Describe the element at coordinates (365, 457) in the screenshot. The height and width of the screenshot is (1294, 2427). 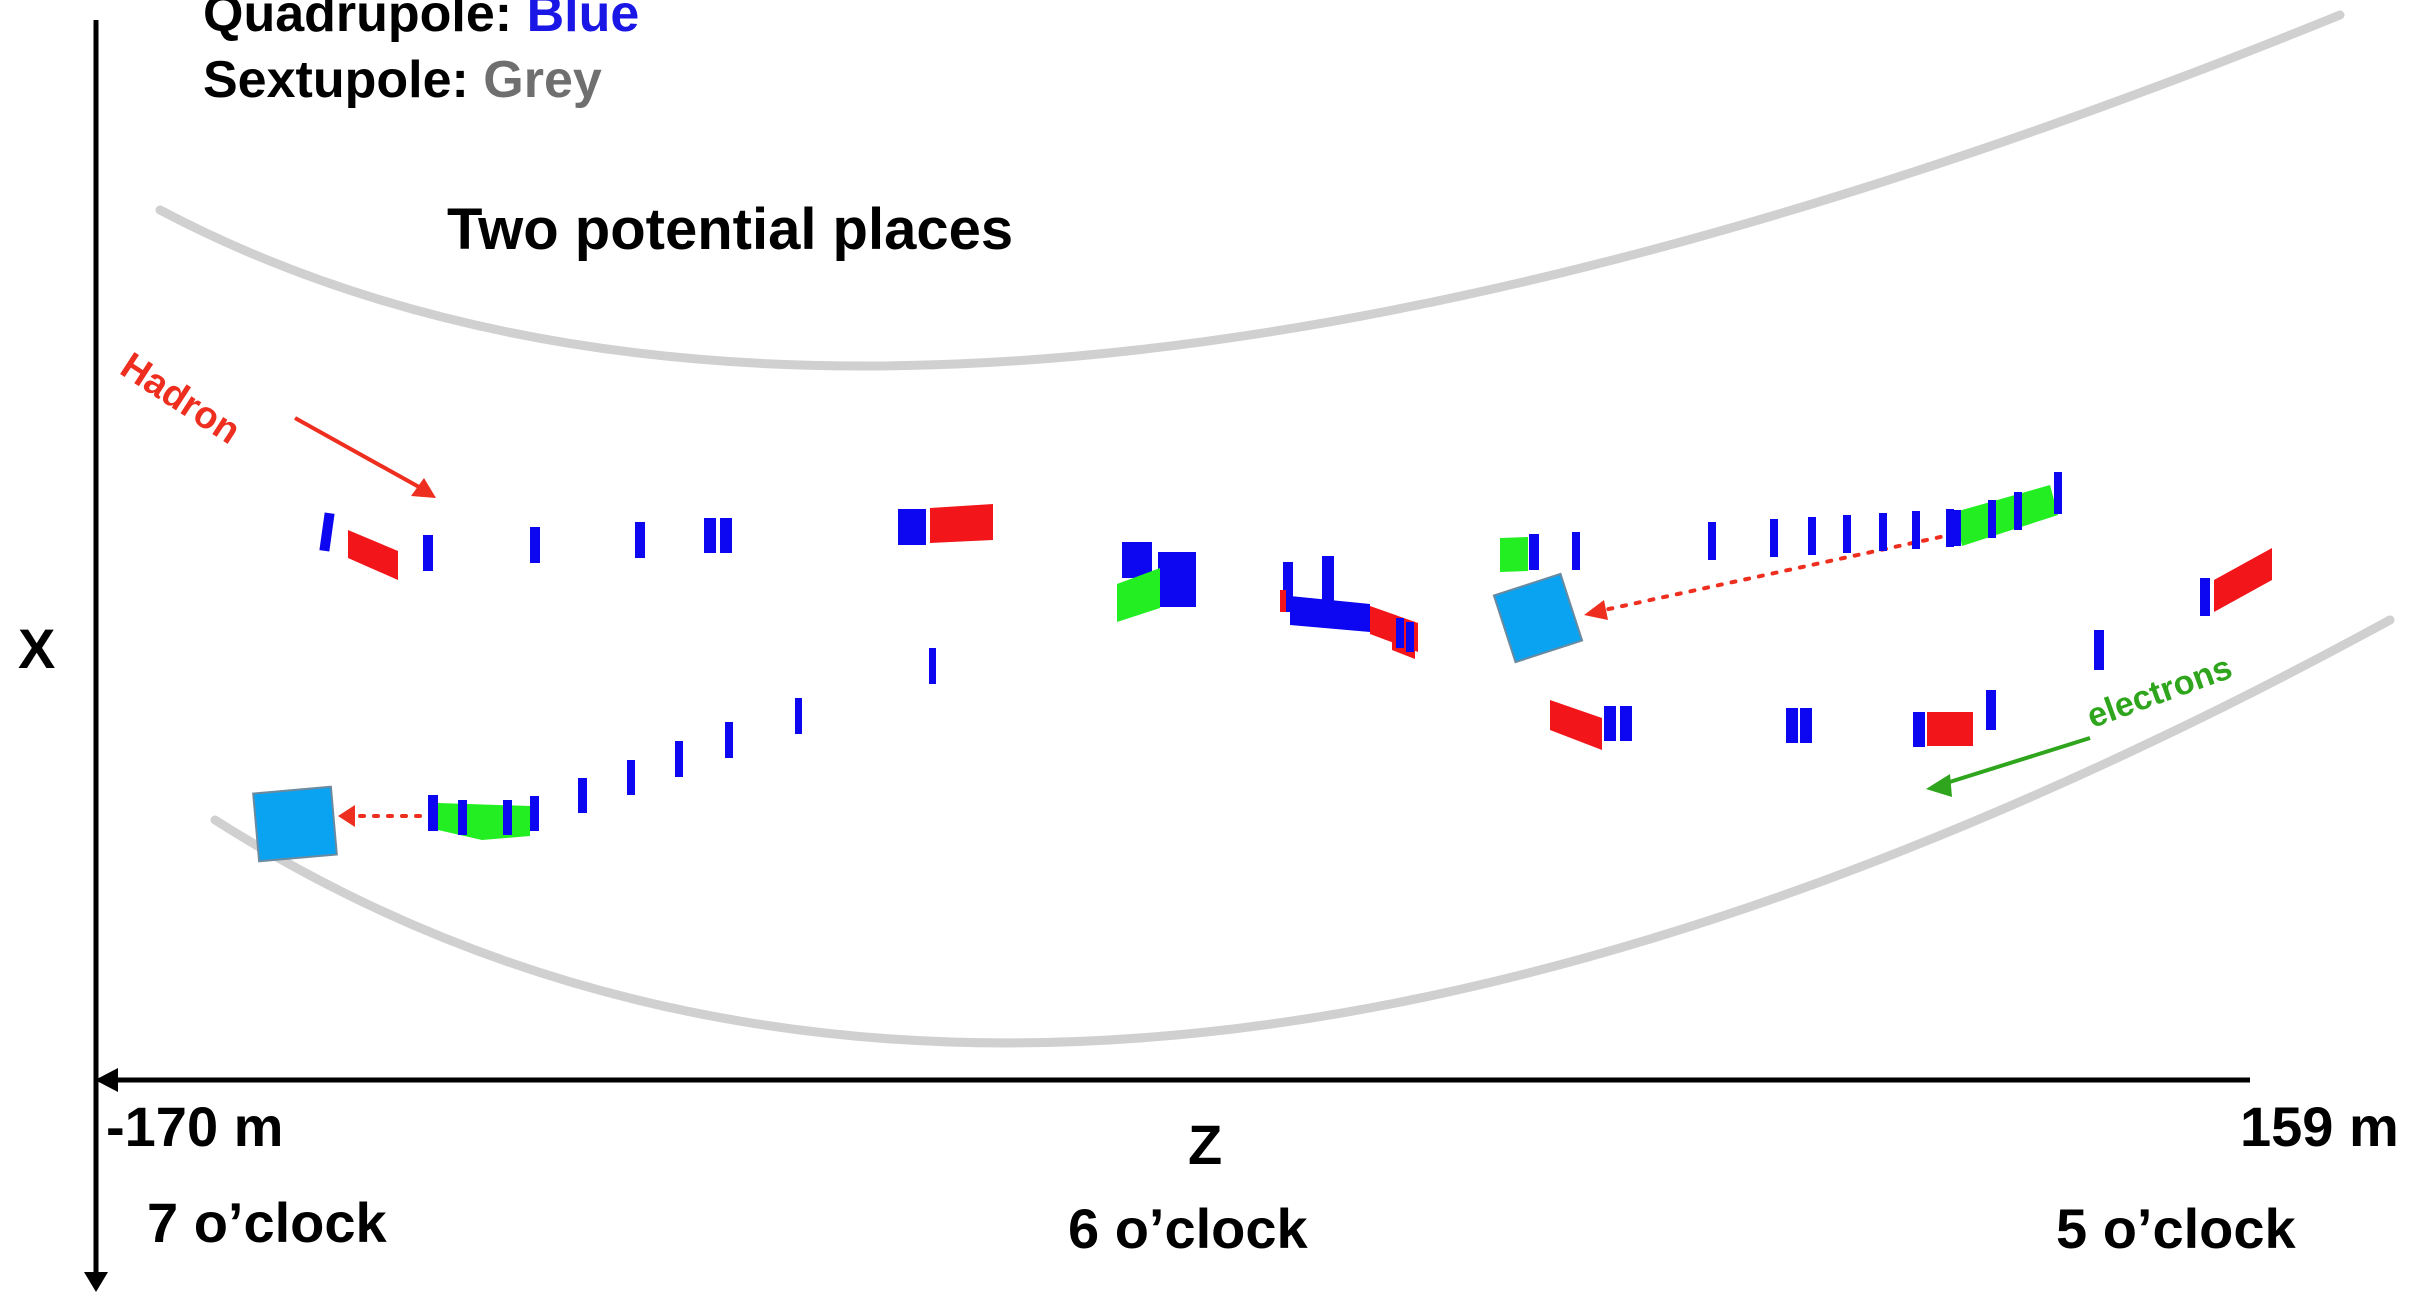
I see `hadron-arrow` at that location.